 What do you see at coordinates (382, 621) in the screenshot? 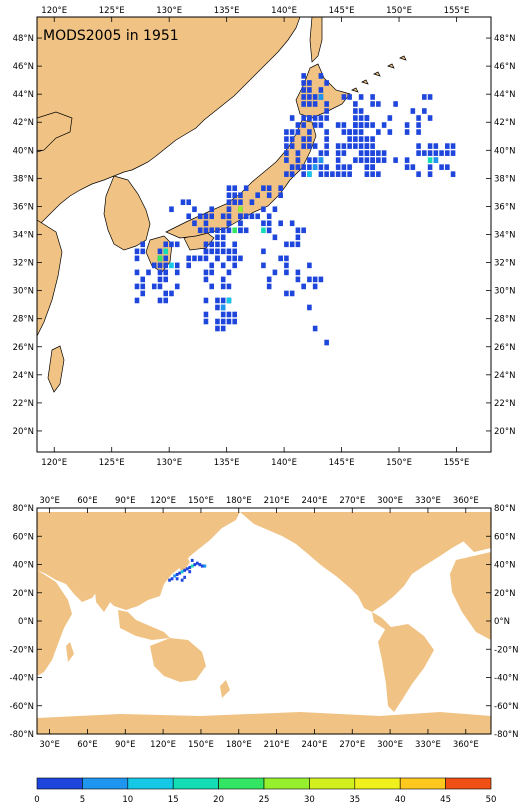
I see `central-america` at bounding box center [382, 621].